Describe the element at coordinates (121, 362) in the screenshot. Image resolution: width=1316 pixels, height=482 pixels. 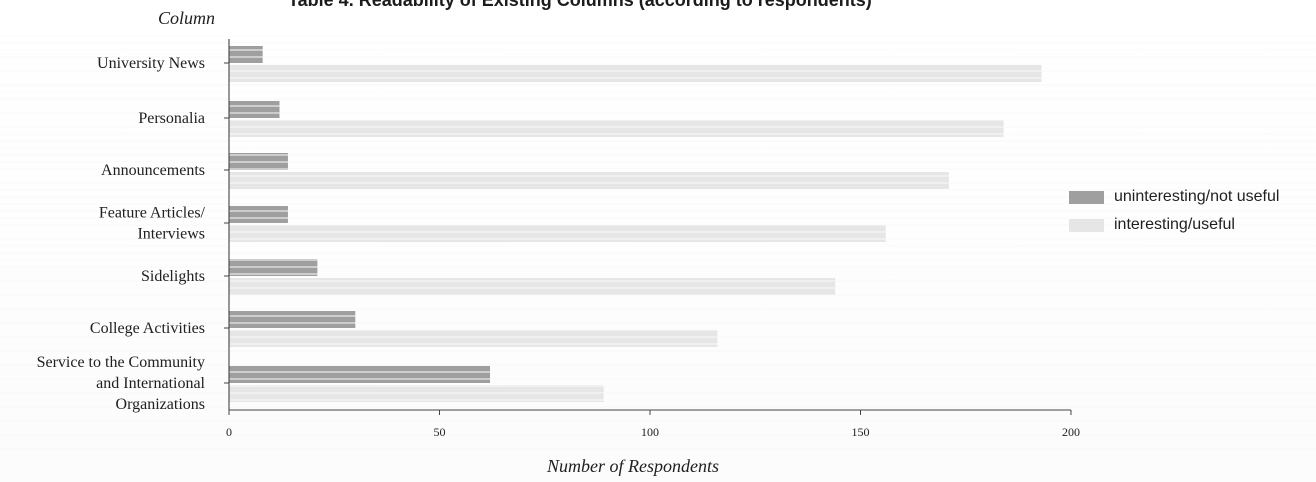
I see `y-category-label-line: Service to the Community` at that location.